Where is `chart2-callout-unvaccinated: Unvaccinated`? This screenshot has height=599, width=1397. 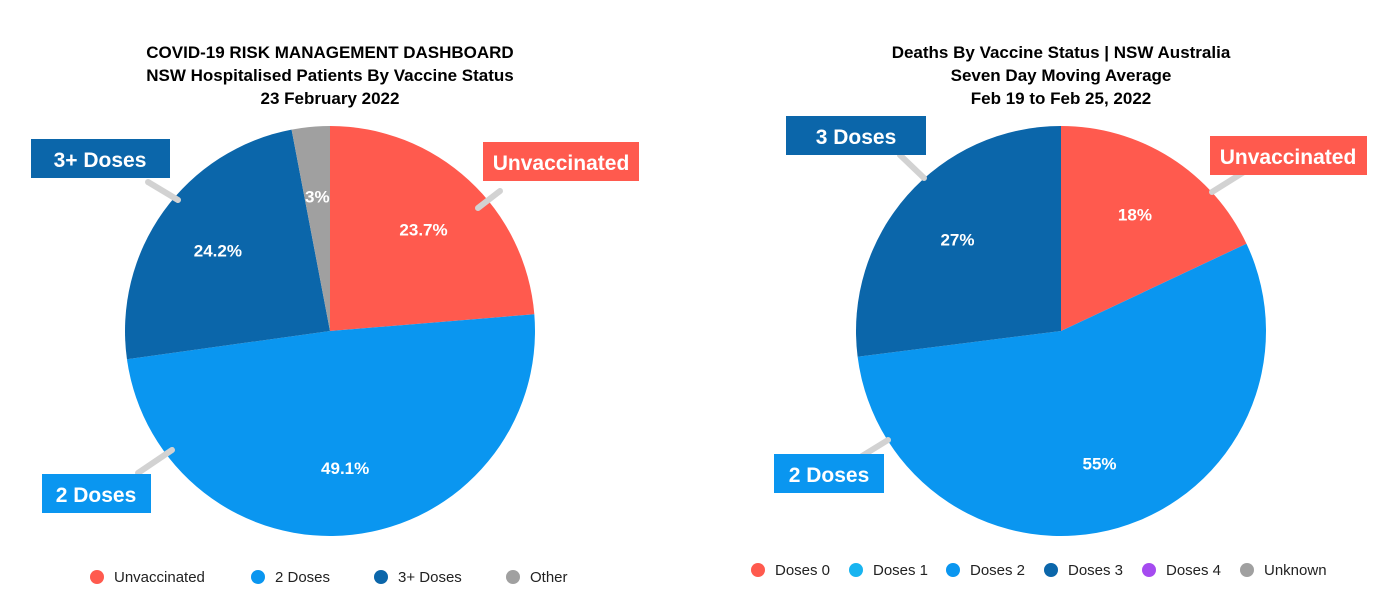
chart2-callout-unvaccinated: Unvaccinated is located at coordinates (1288, 155).